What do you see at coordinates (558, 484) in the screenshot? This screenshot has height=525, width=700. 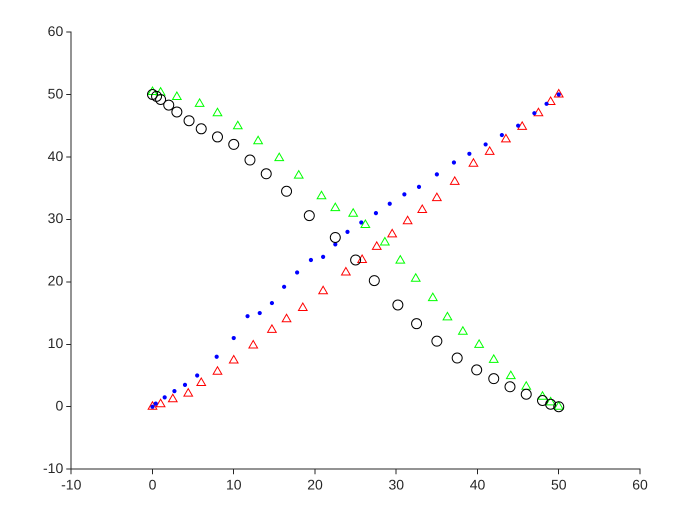 I see `x-tick-label: 50` at bounding box center [558, 484].